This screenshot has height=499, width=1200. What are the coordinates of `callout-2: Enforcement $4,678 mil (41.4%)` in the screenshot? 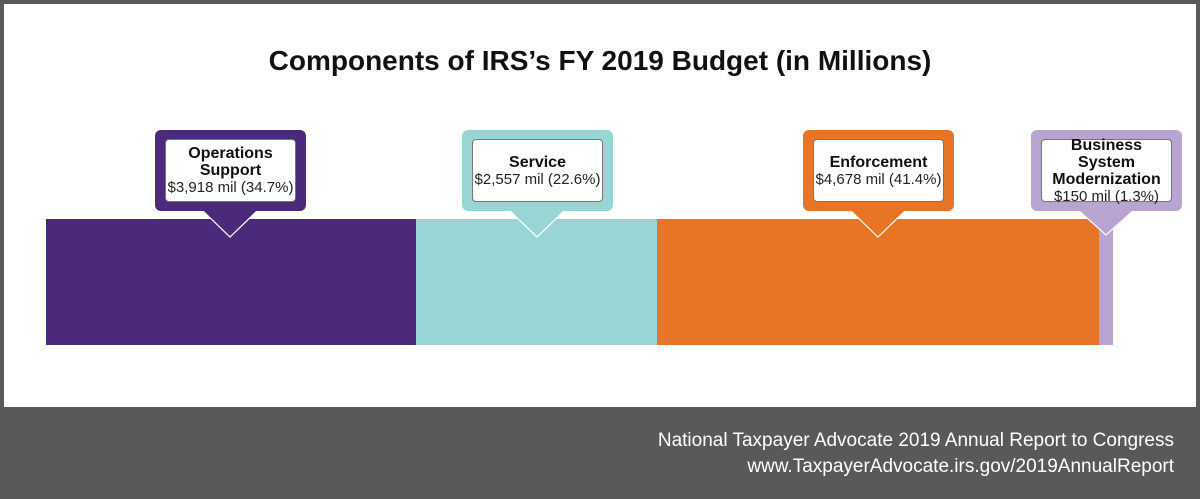 It's located at (878, 170).